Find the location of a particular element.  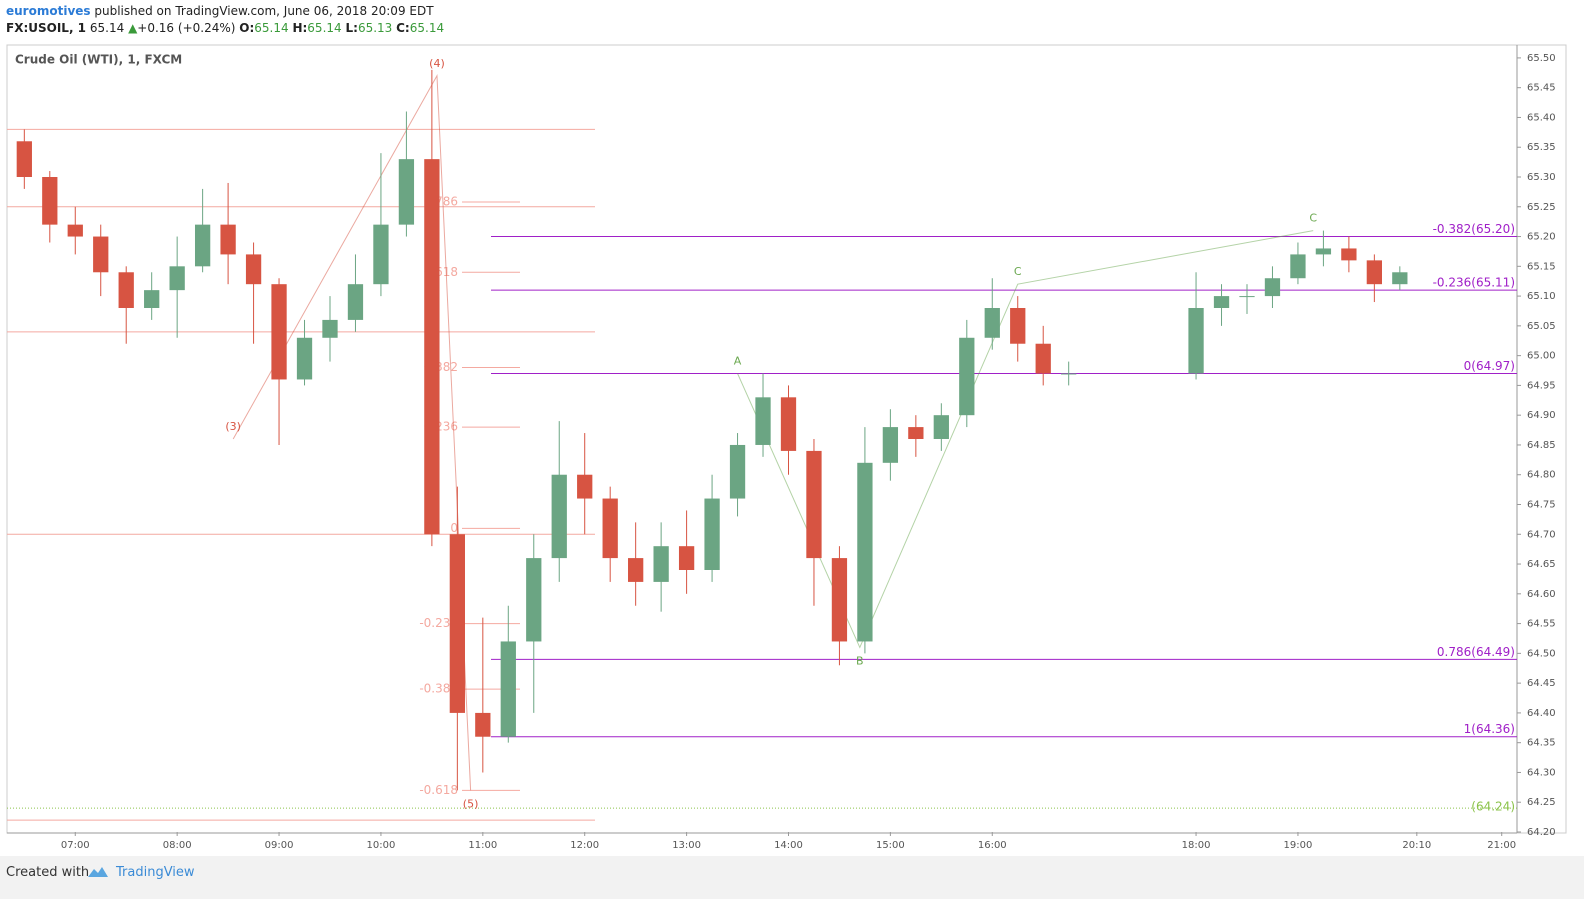

y-tick-label: 65.35 is located at coordinates (1541, 147).